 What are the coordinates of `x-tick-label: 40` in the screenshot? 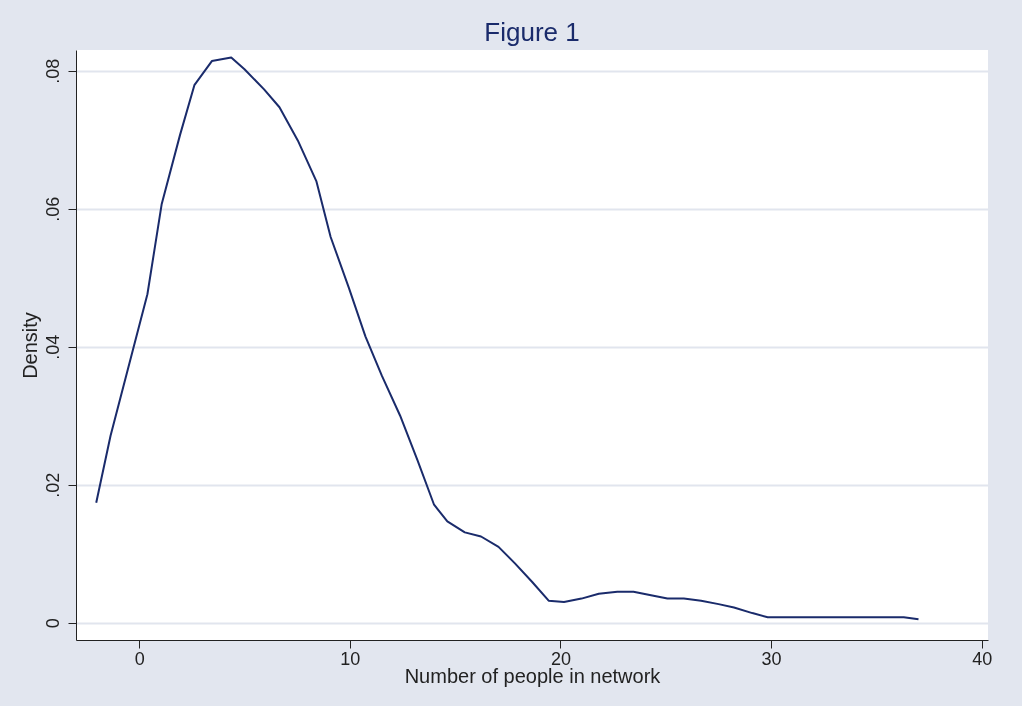 It's located at (982, 658).